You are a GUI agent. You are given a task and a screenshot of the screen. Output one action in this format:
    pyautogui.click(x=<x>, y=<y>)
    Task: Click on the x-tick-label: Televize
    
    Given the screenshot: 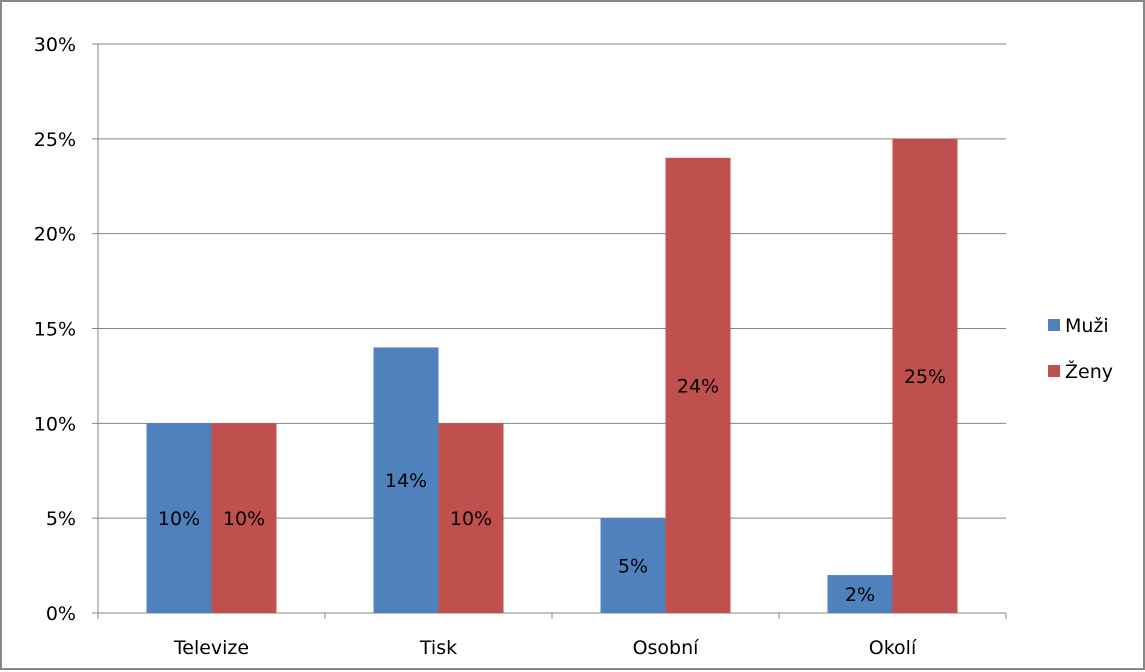 What is the action you would take?
    pyautogui.click(x=211, y=648)
    